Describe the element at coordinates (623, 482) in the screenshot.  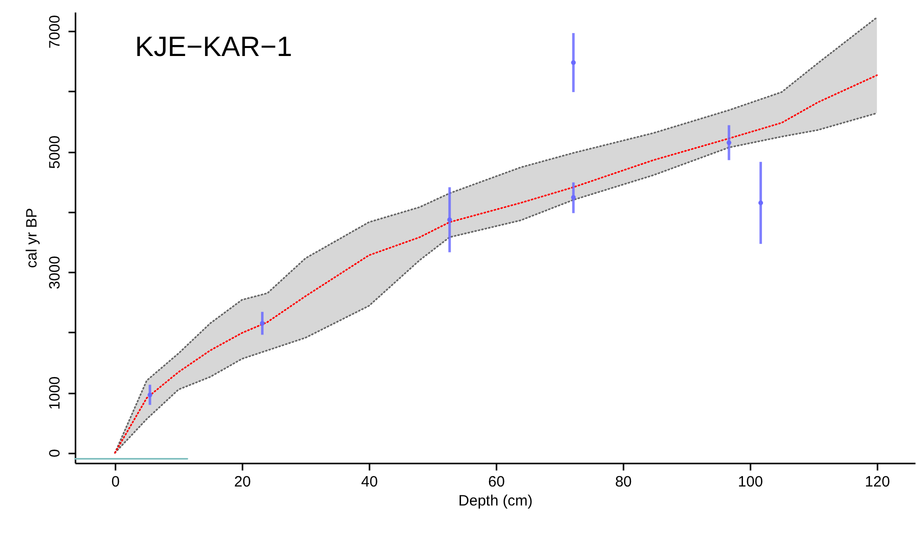
I see `x-tick-label: 80` at that location.